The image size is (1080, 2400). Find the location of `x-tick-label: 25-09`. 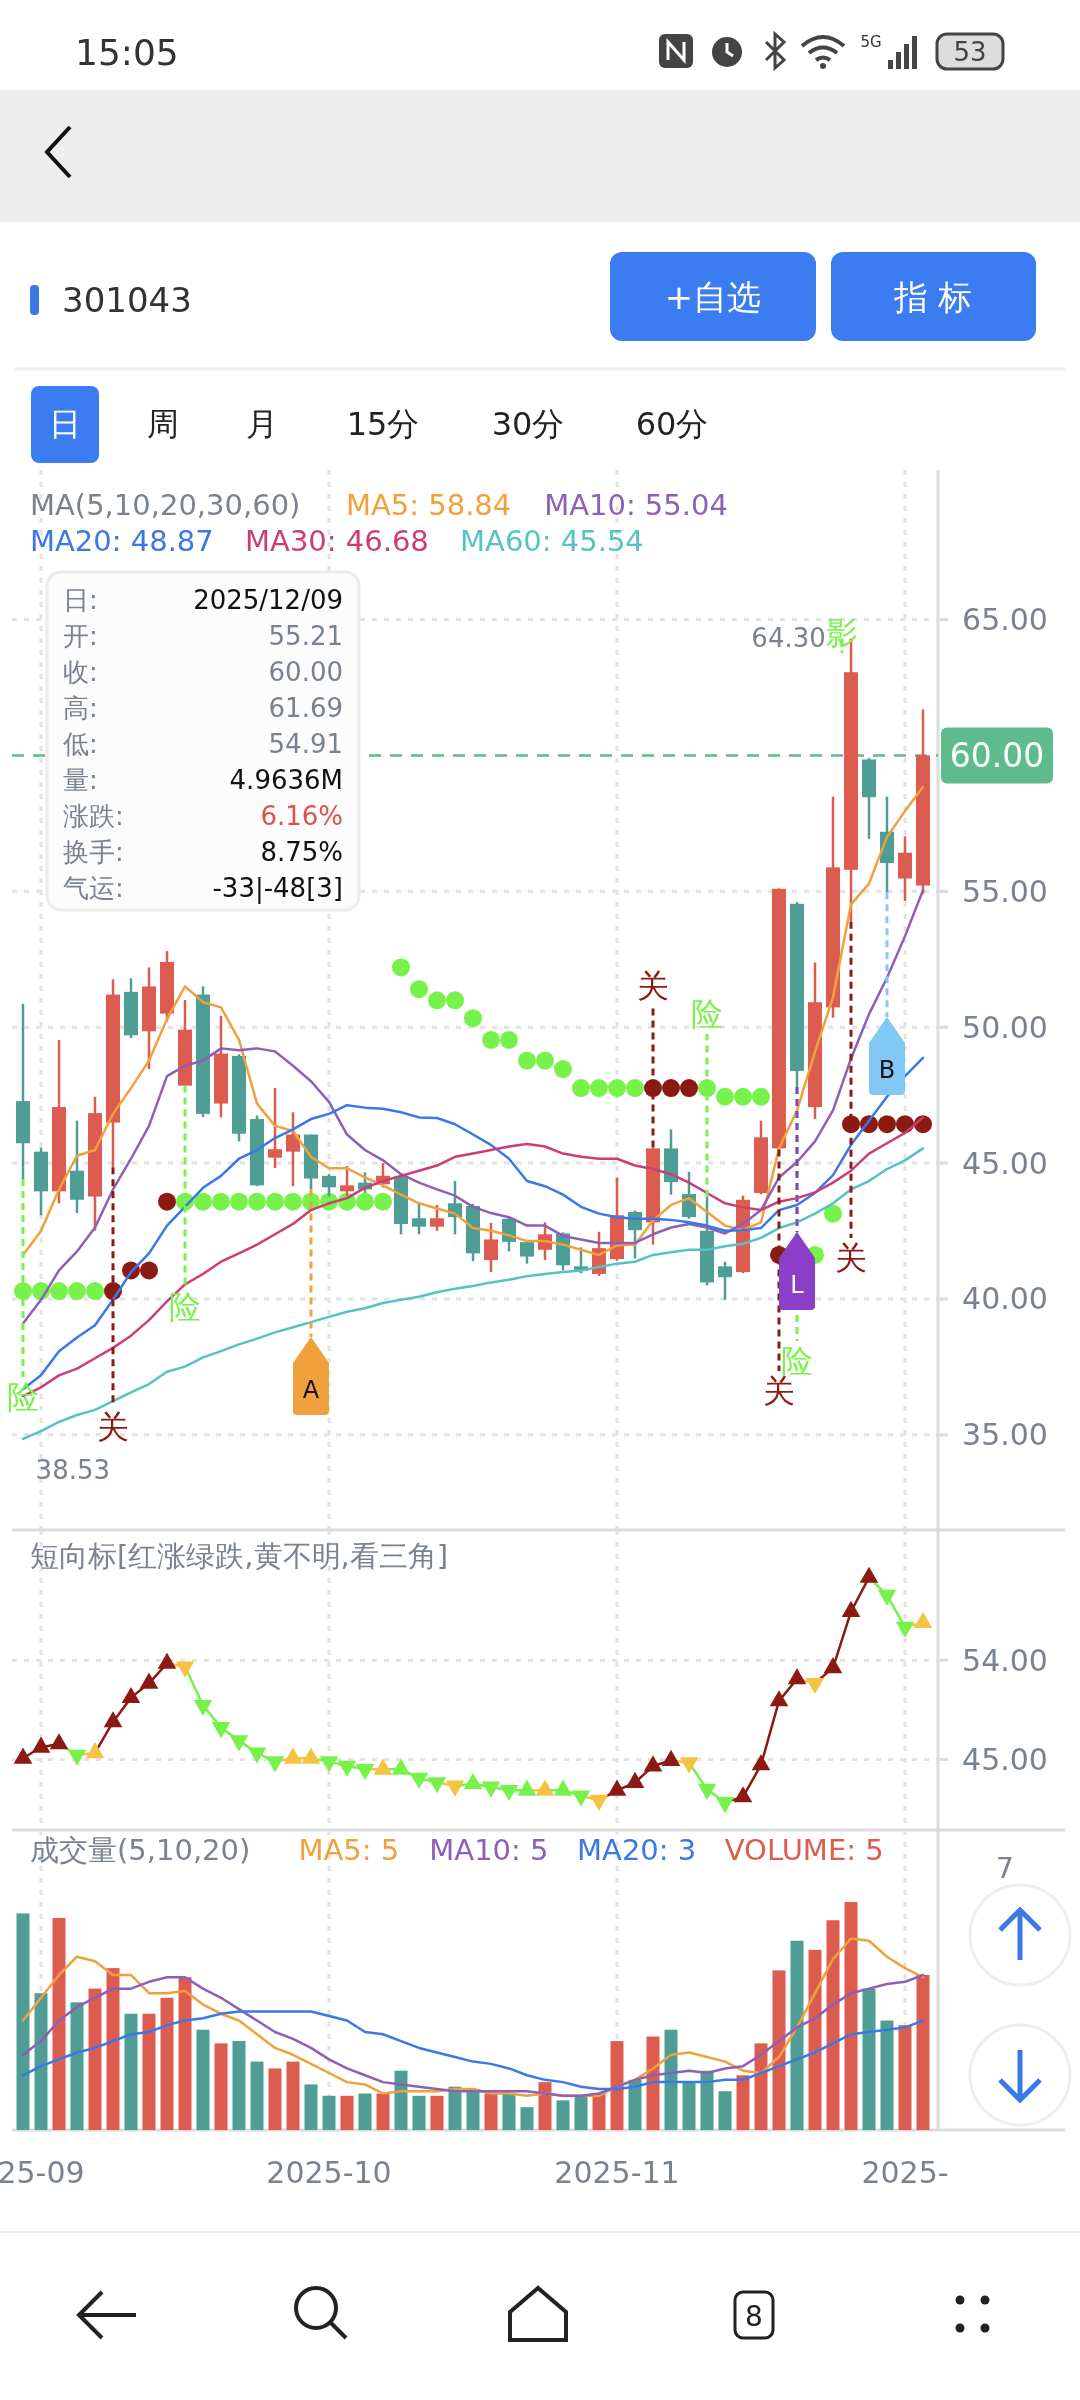

x-tick-label: 25-09 is located at coordinates (42, 2172).